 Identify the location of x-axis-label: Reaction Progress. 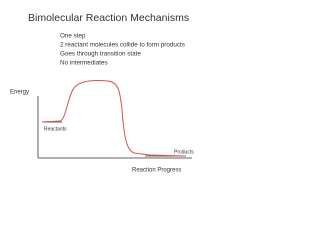
(156, 171).